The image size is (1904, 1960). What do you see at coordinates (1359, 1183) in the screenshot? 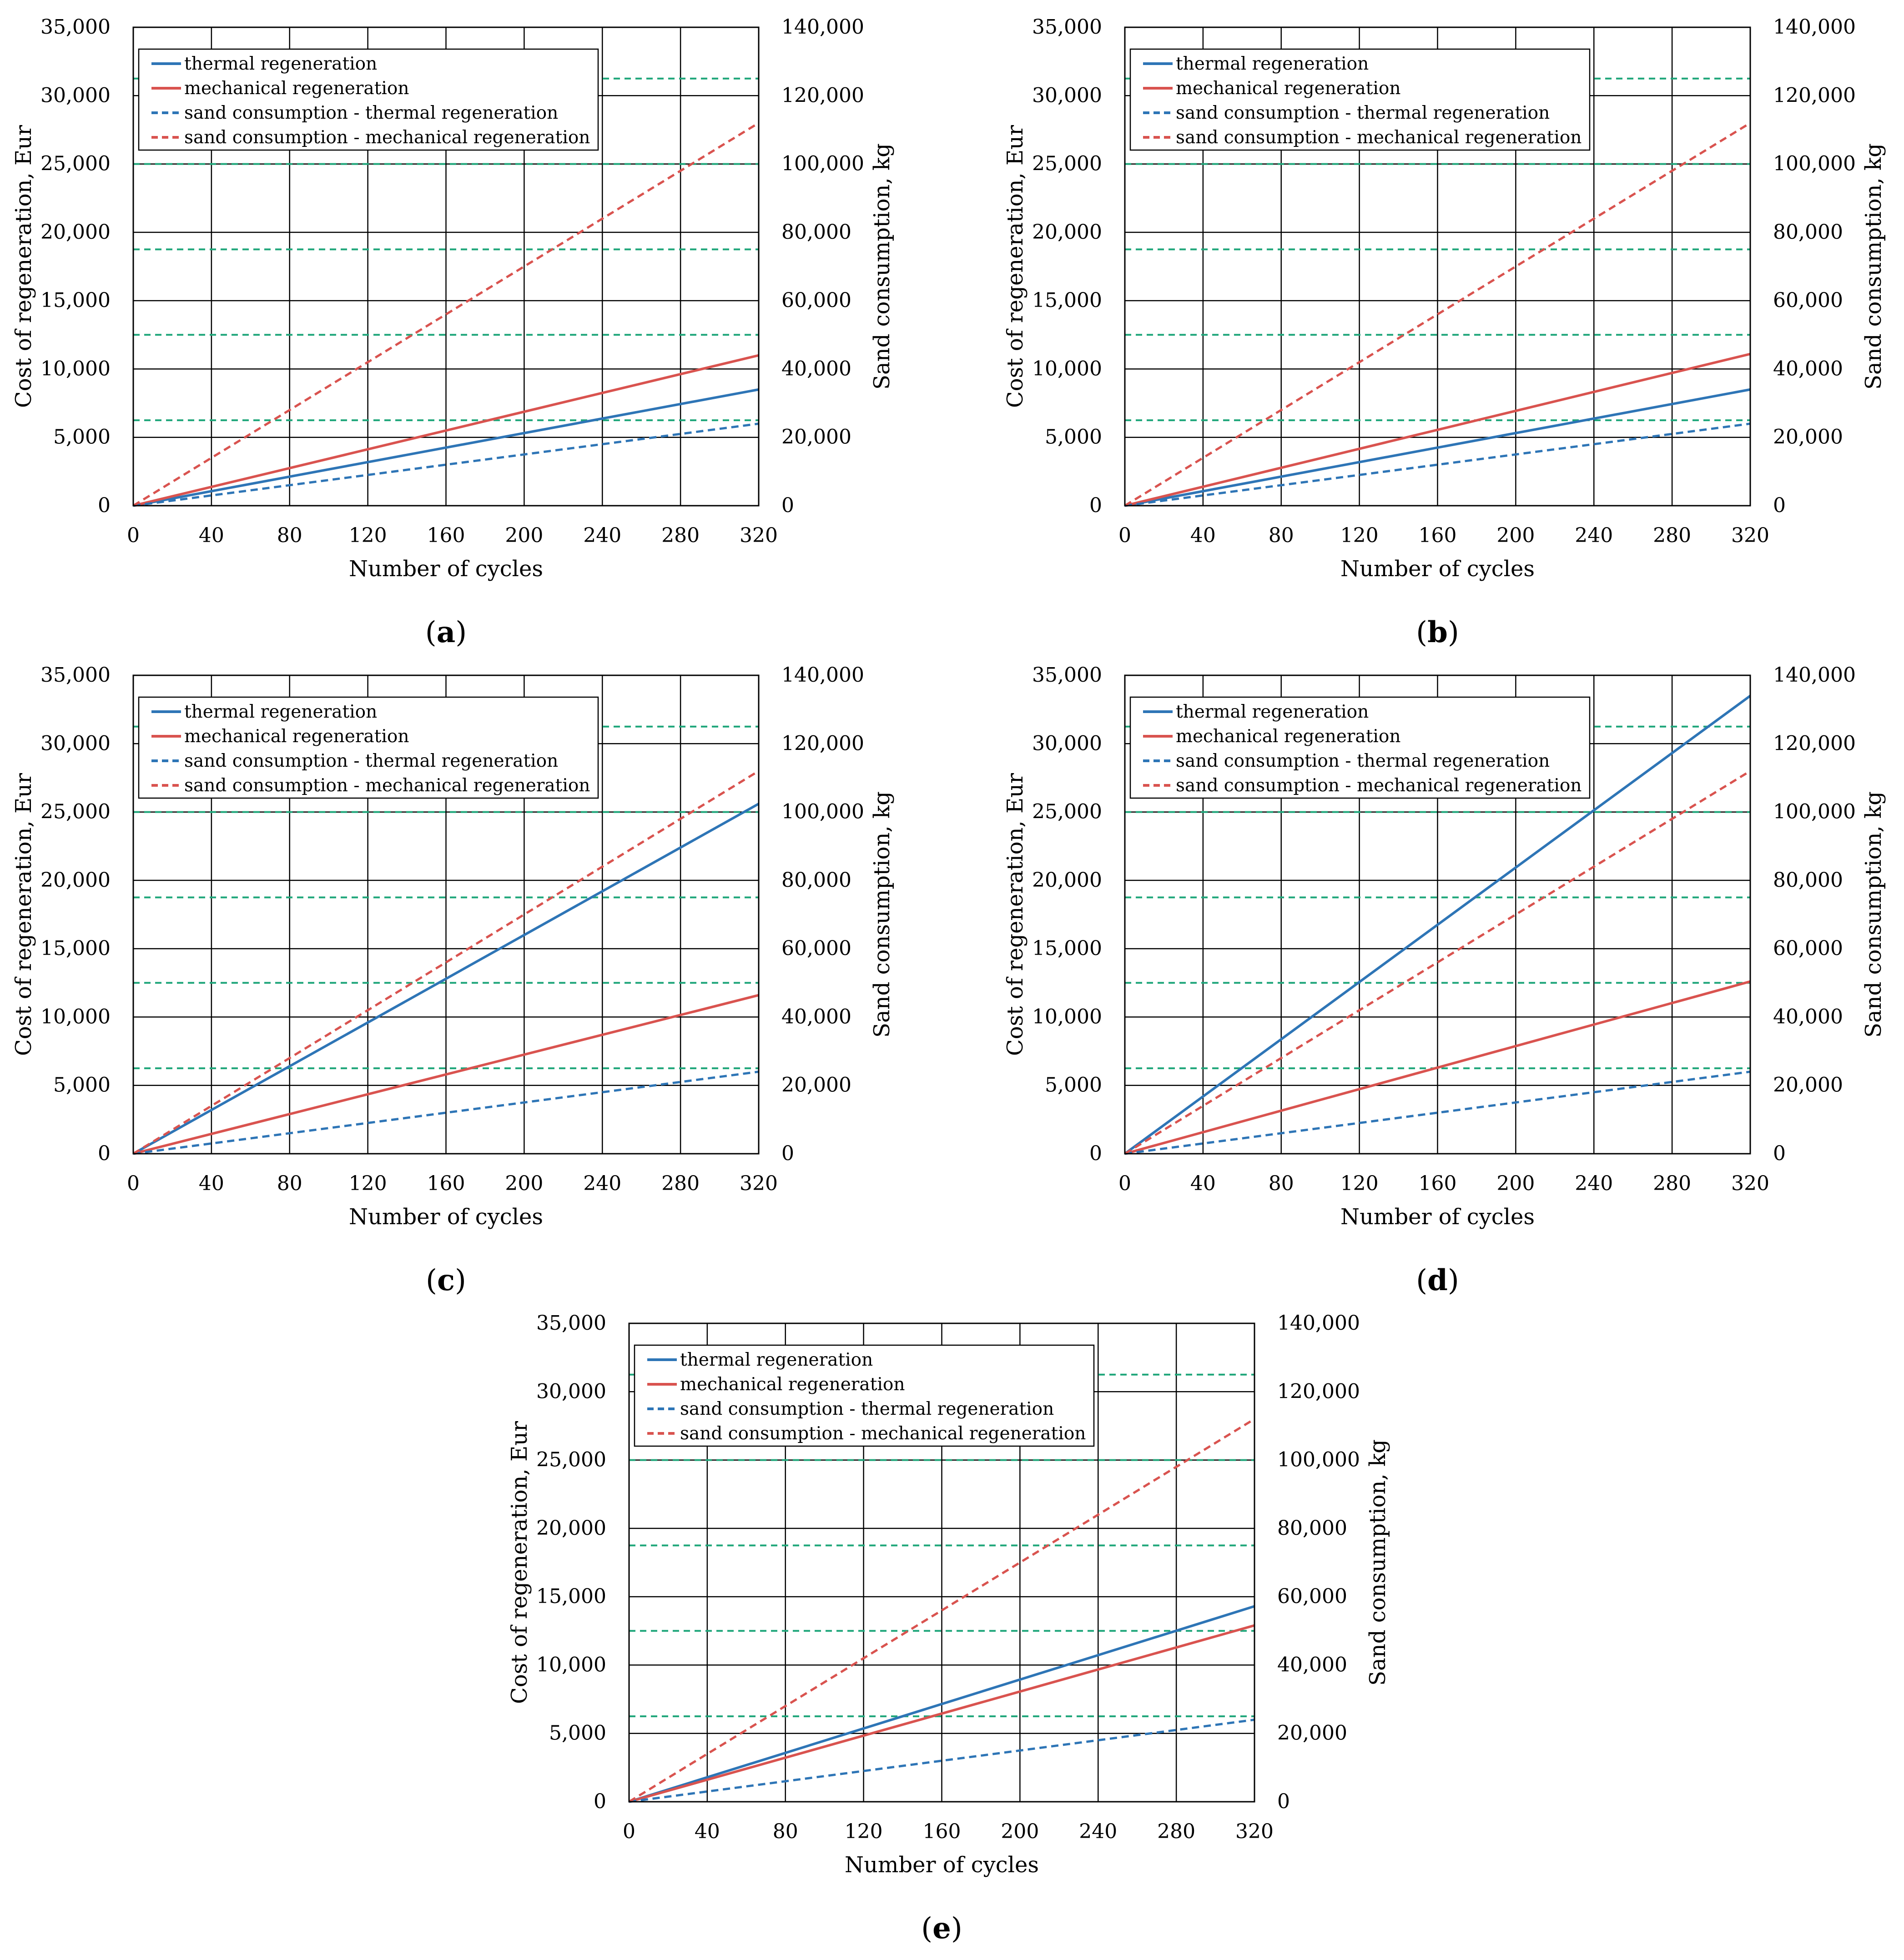
I see `x-tick: 120` at bounding box center [1359, 1183].